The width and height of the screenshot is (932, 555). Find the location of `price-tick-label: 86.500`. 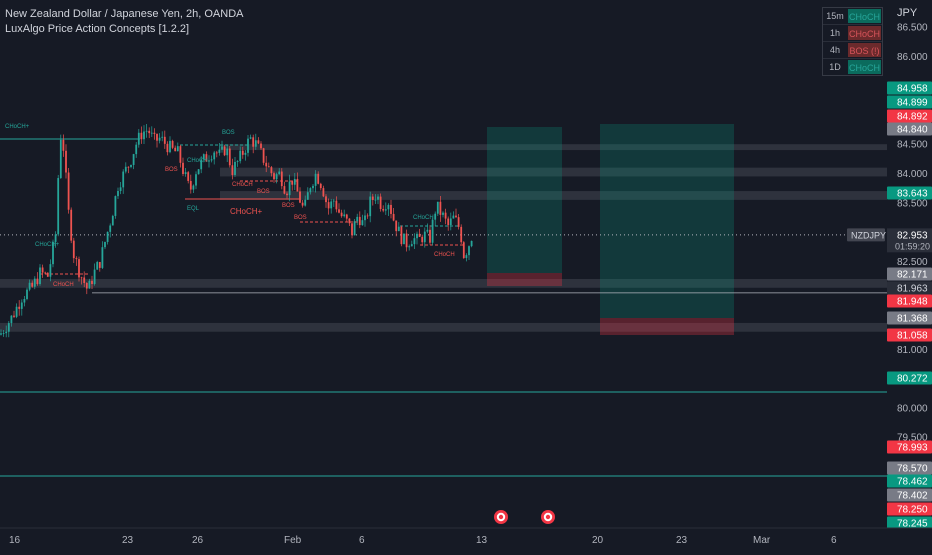

price-tick-label: 86.500 is located at coordinates (912, 28).